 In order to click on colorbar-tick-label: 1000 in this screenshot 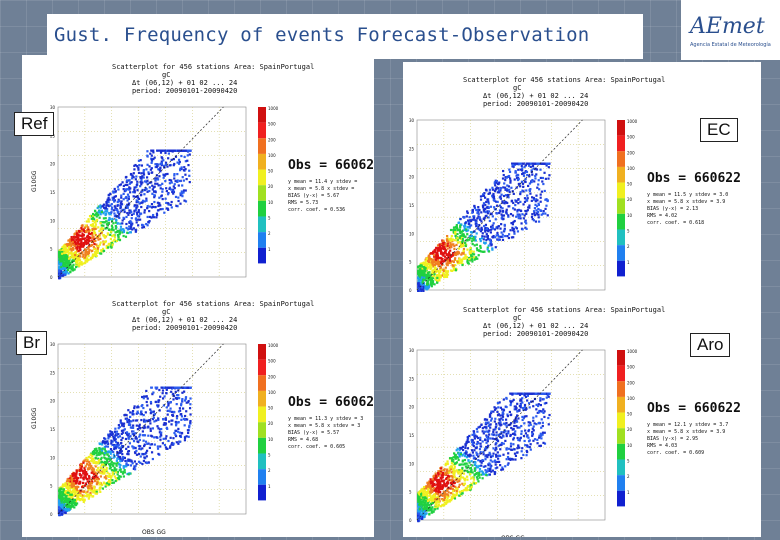, I will do `click(632, 121)`.